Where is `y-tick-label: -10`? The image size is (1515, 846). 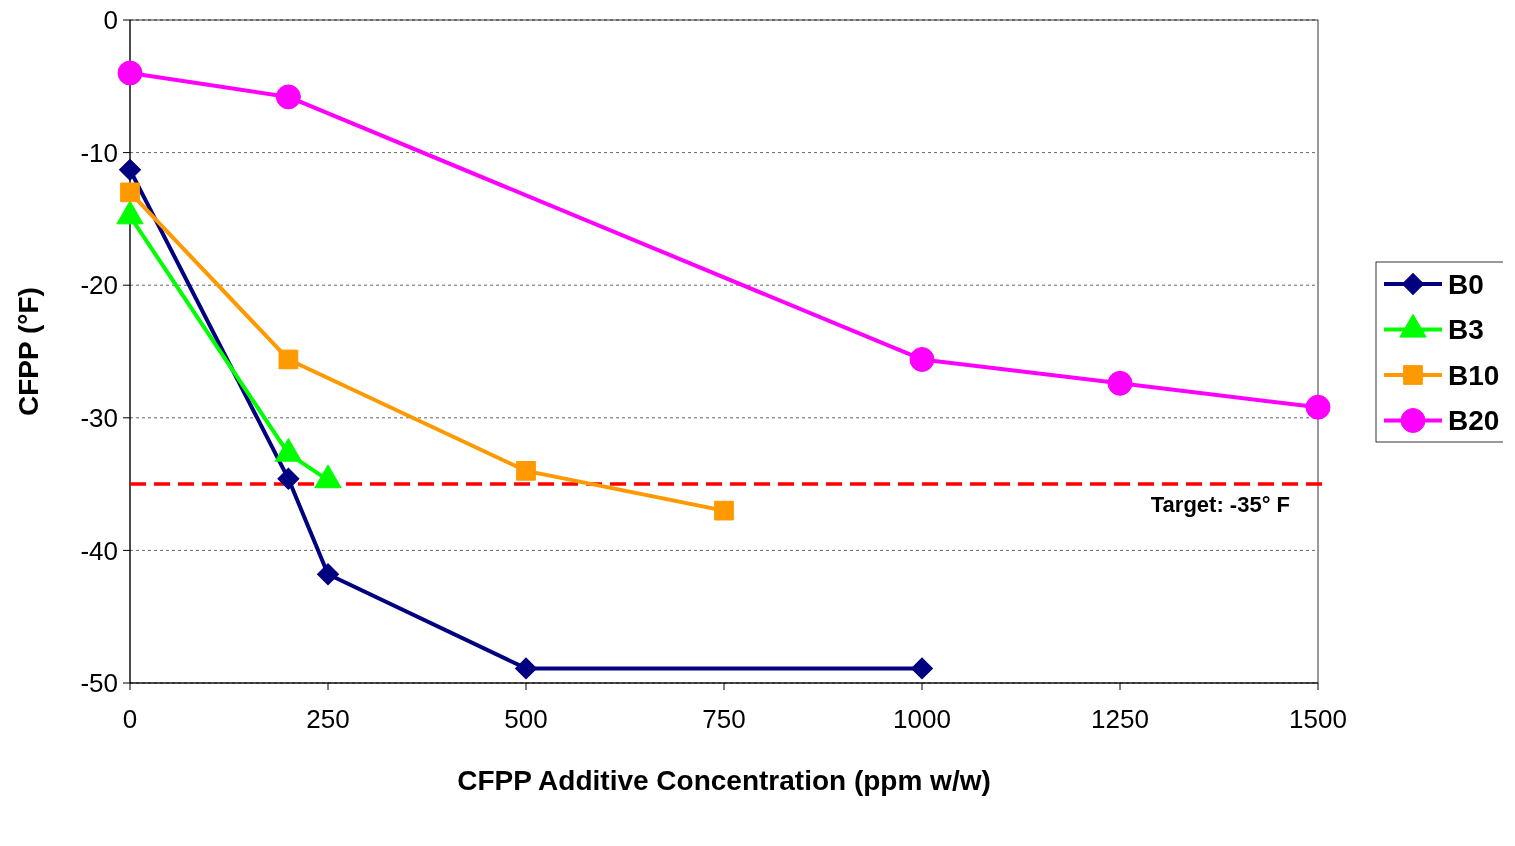 y-tick-label: -10 is located at coordinates (99, 152).